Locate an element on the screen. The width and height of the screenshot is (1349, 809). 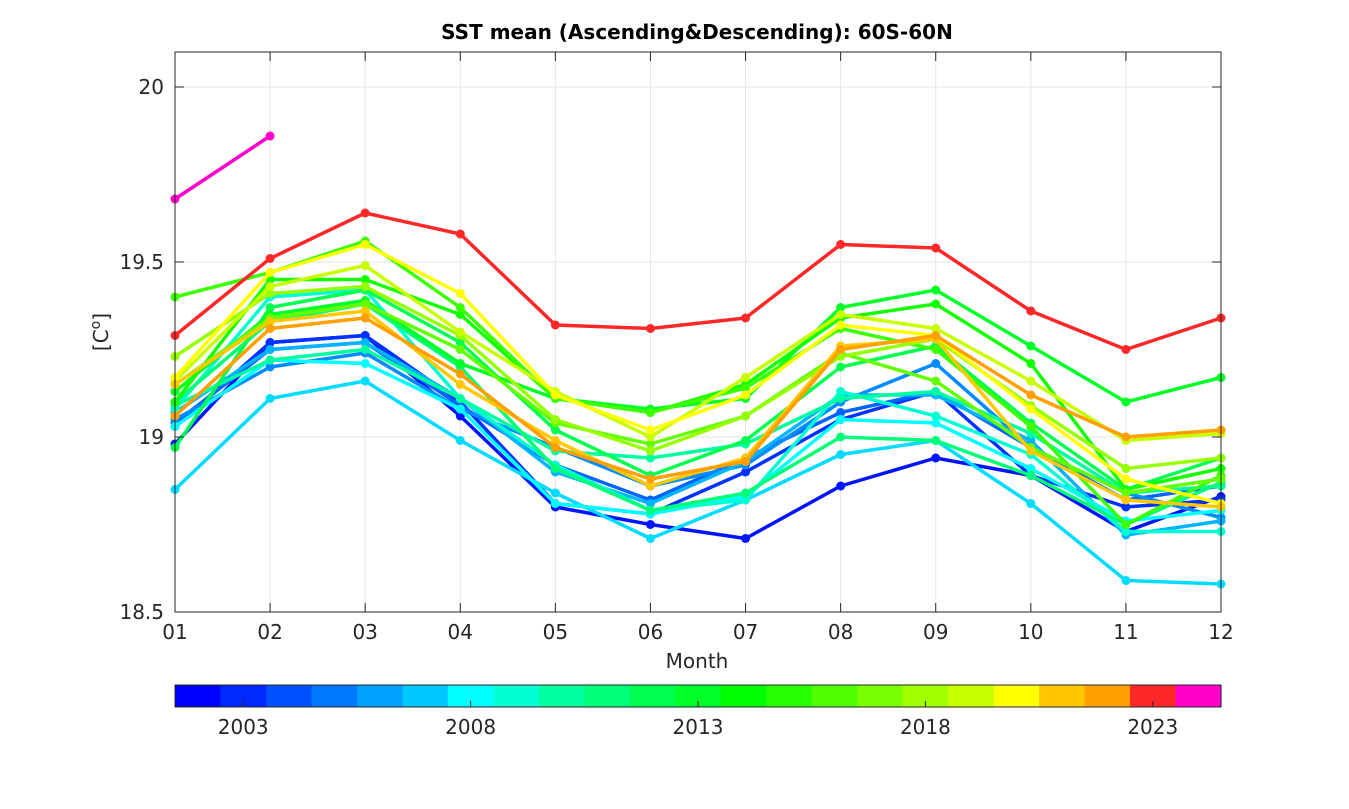
x-tick-label: 11 is located at coordinates (1125, 632).